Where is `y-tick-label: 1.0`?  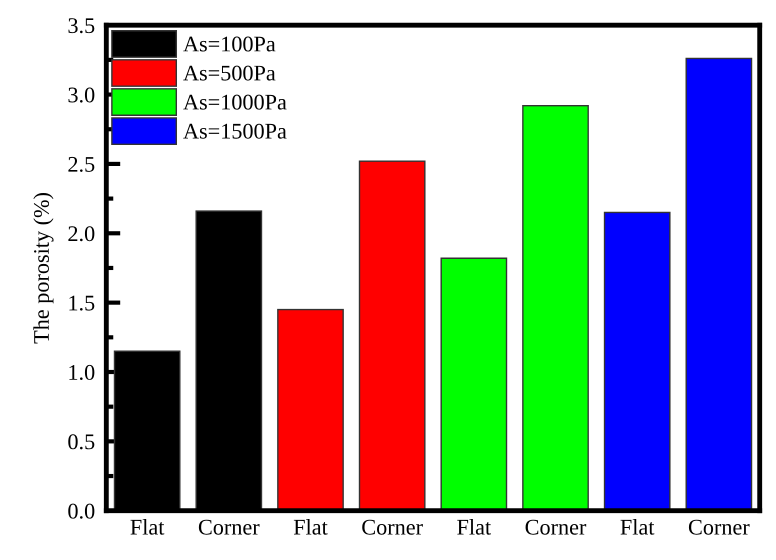
y-tick-label: 1.0 is located at coordinates (81, 372).